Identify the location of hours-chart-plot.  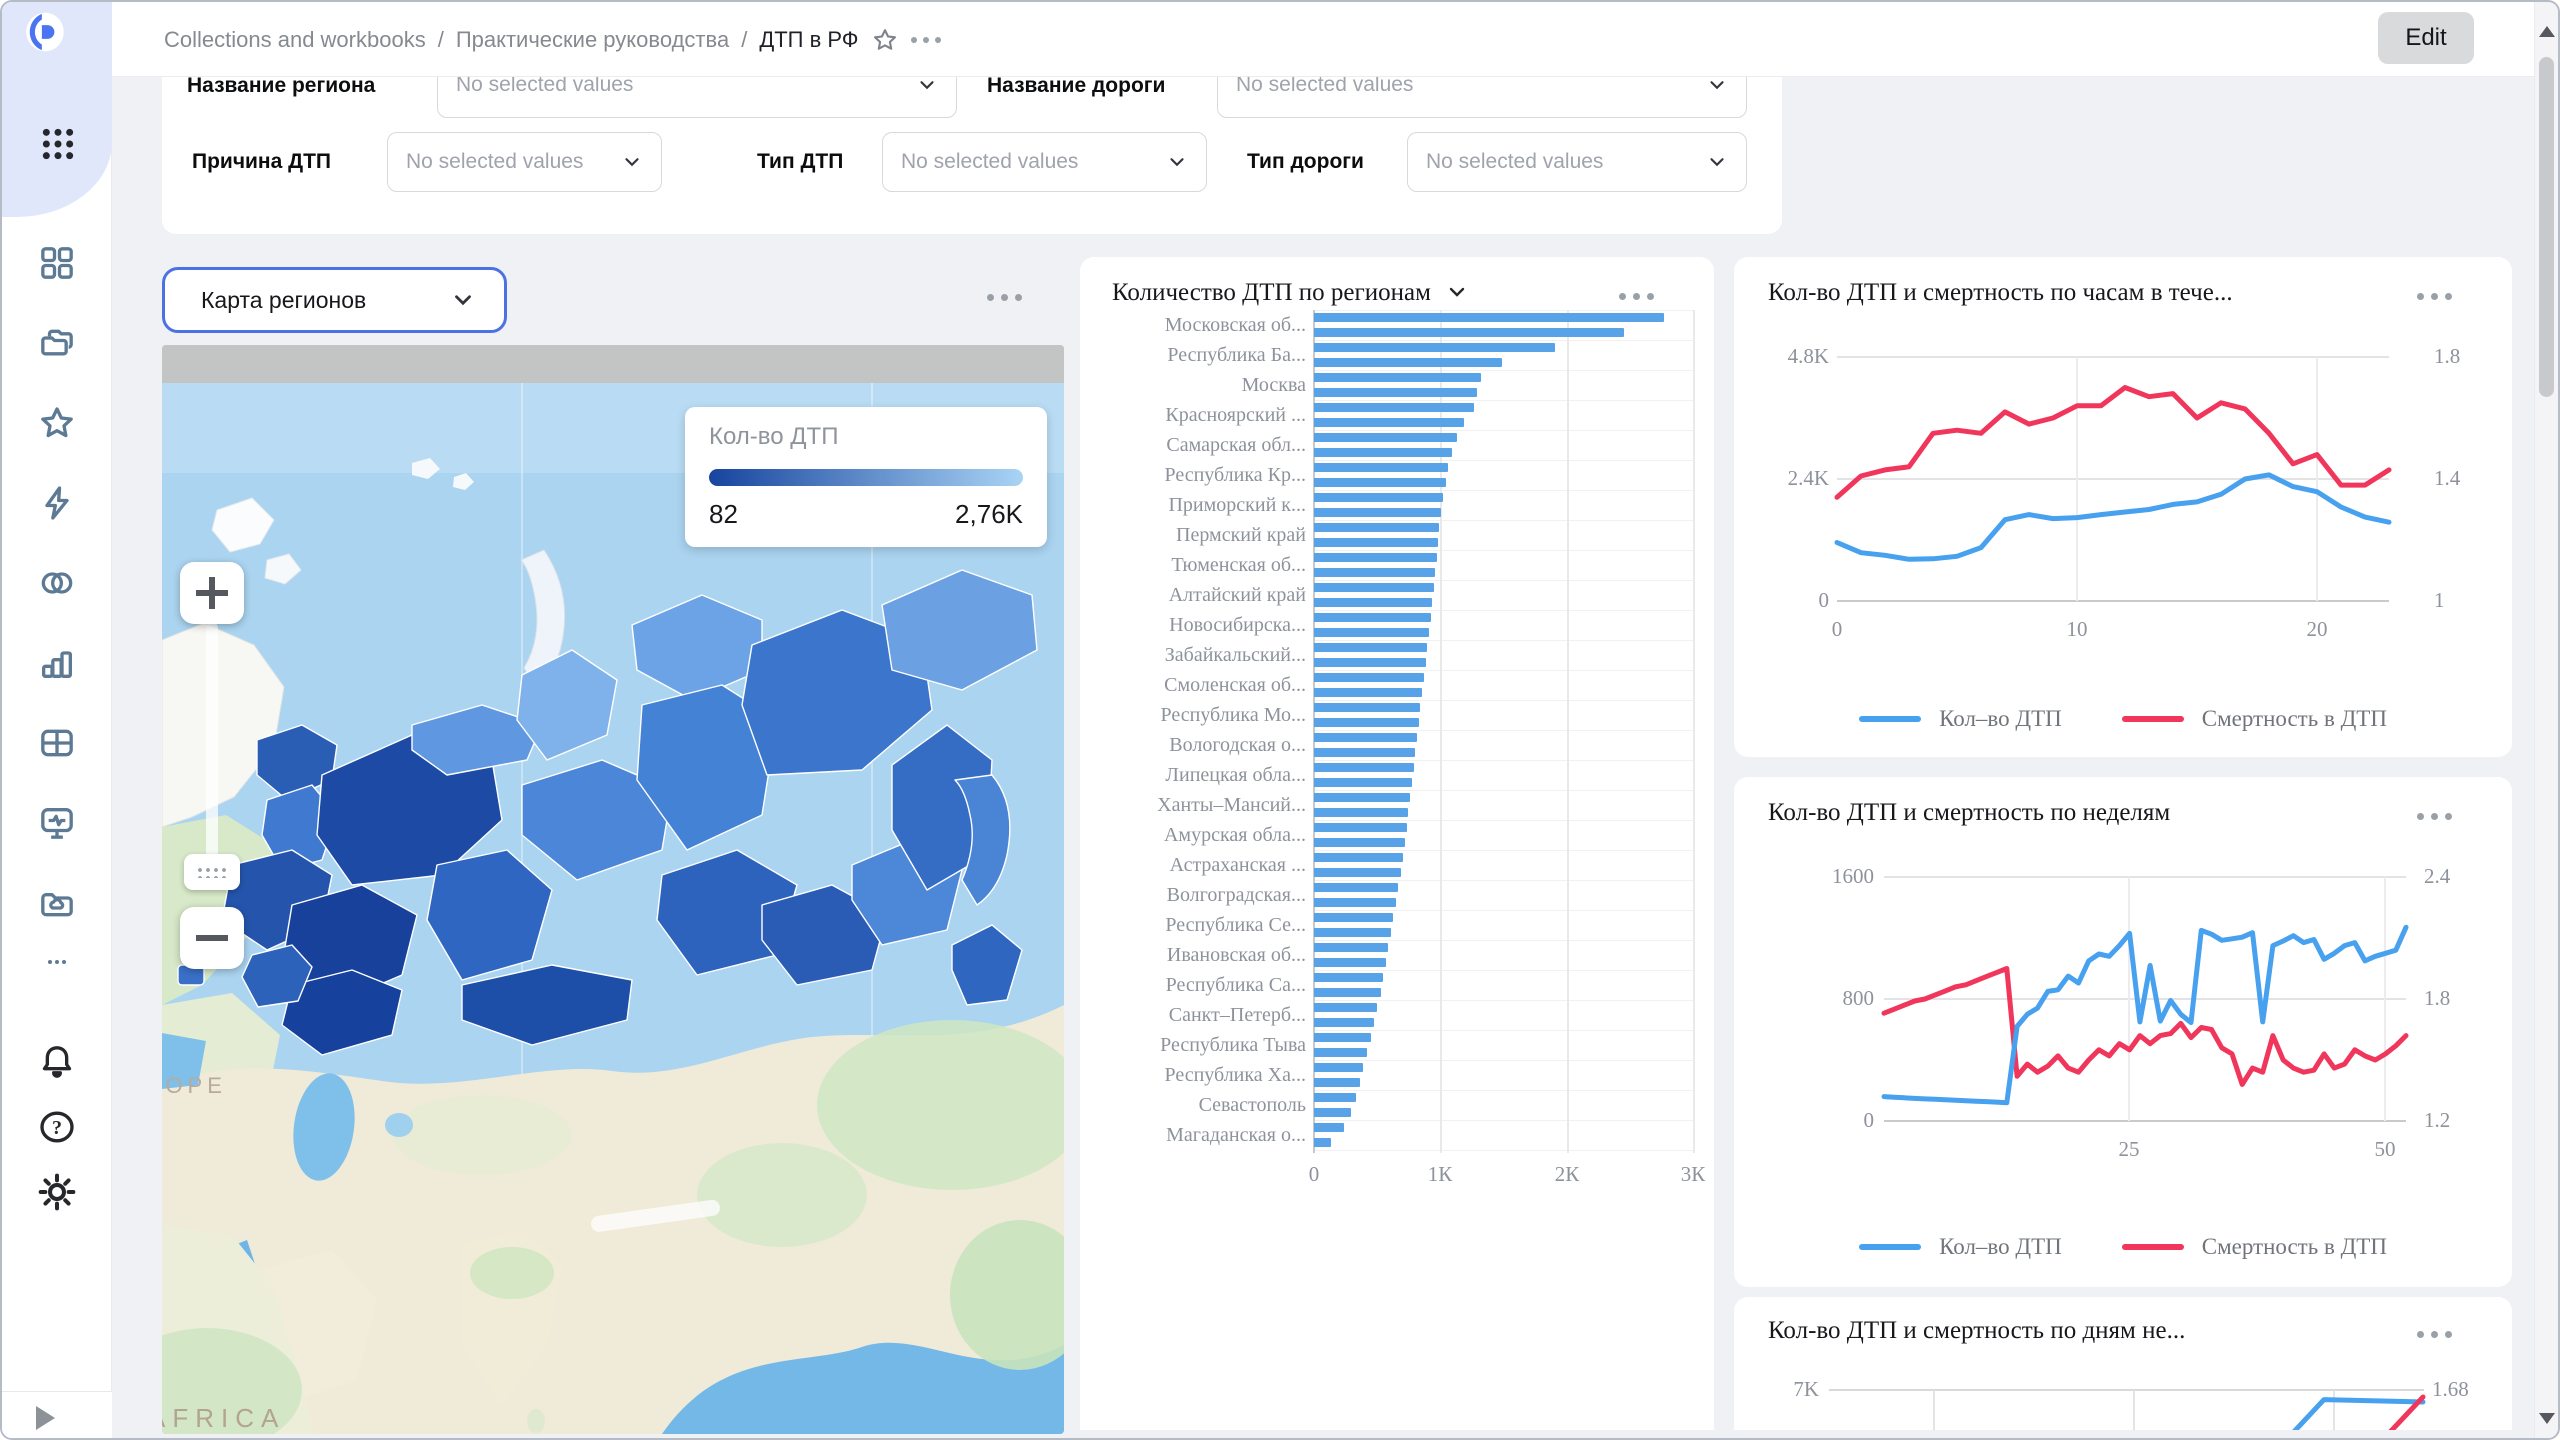
(2123, 507).